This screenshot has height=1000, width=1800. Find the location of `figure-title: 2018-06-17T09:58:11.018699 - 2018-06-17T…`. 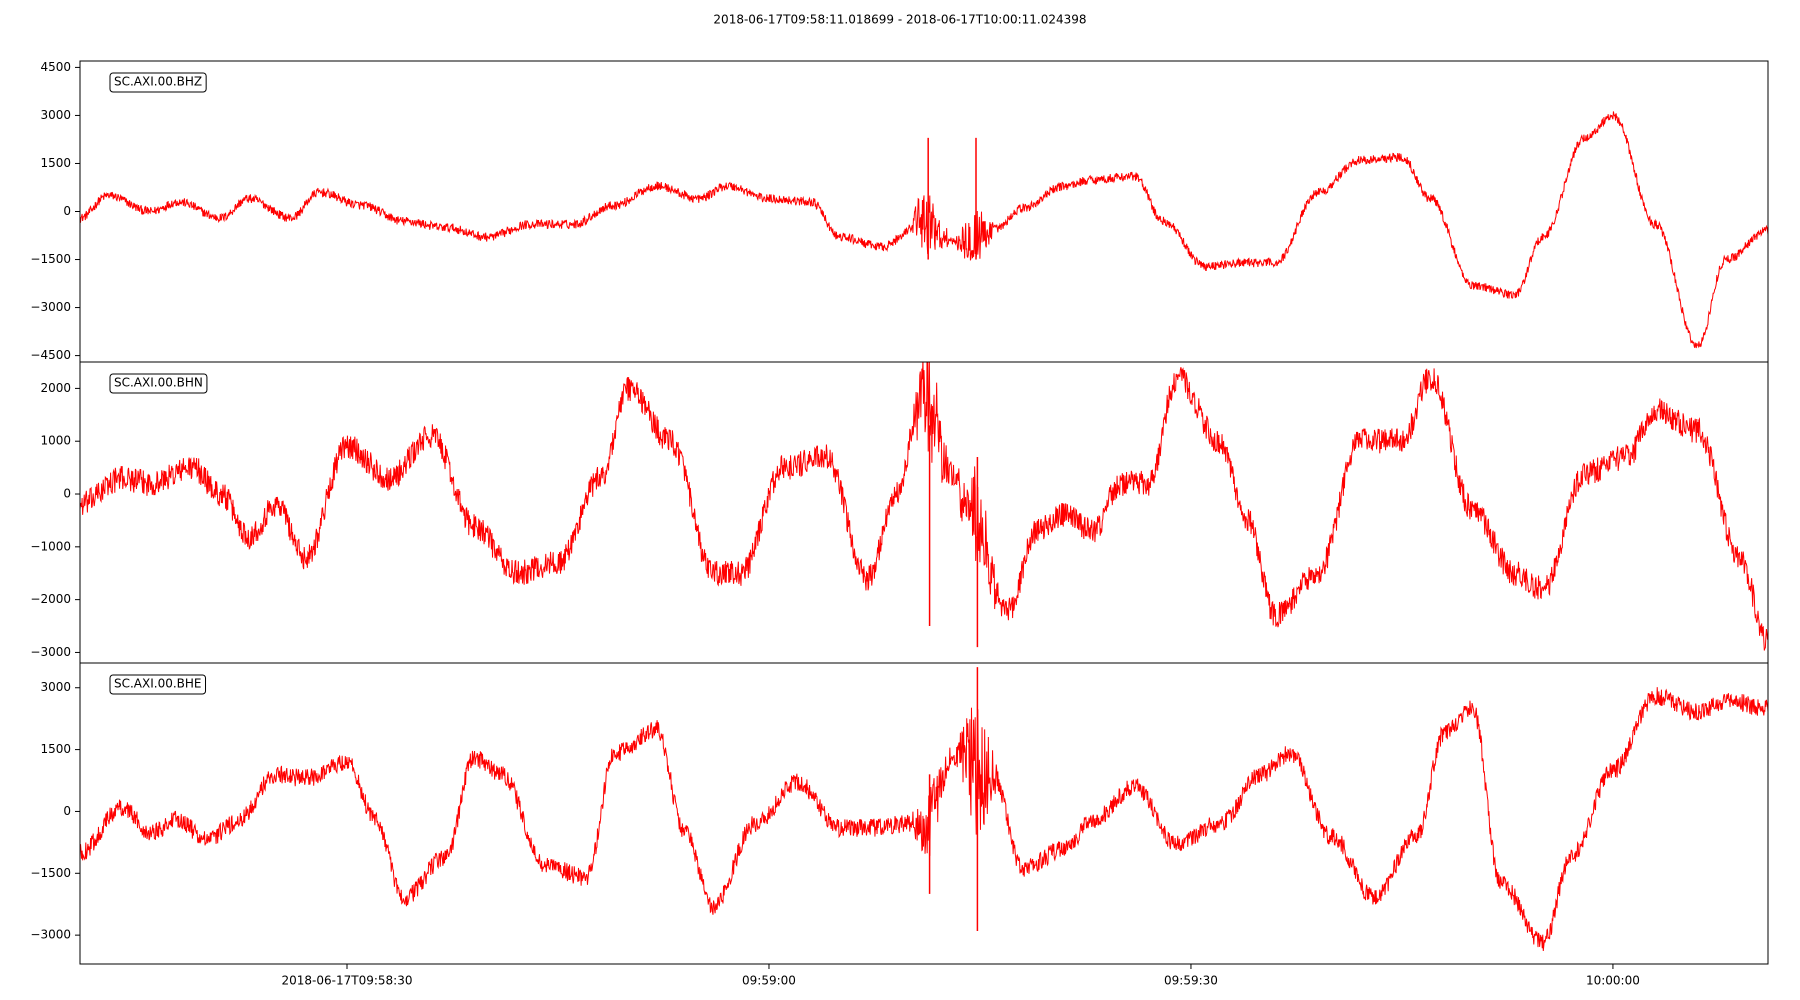

figure-title: 2018-06-17T09:58:11.018699 - 2018-06-17T… is located at coordinates (899, 20).